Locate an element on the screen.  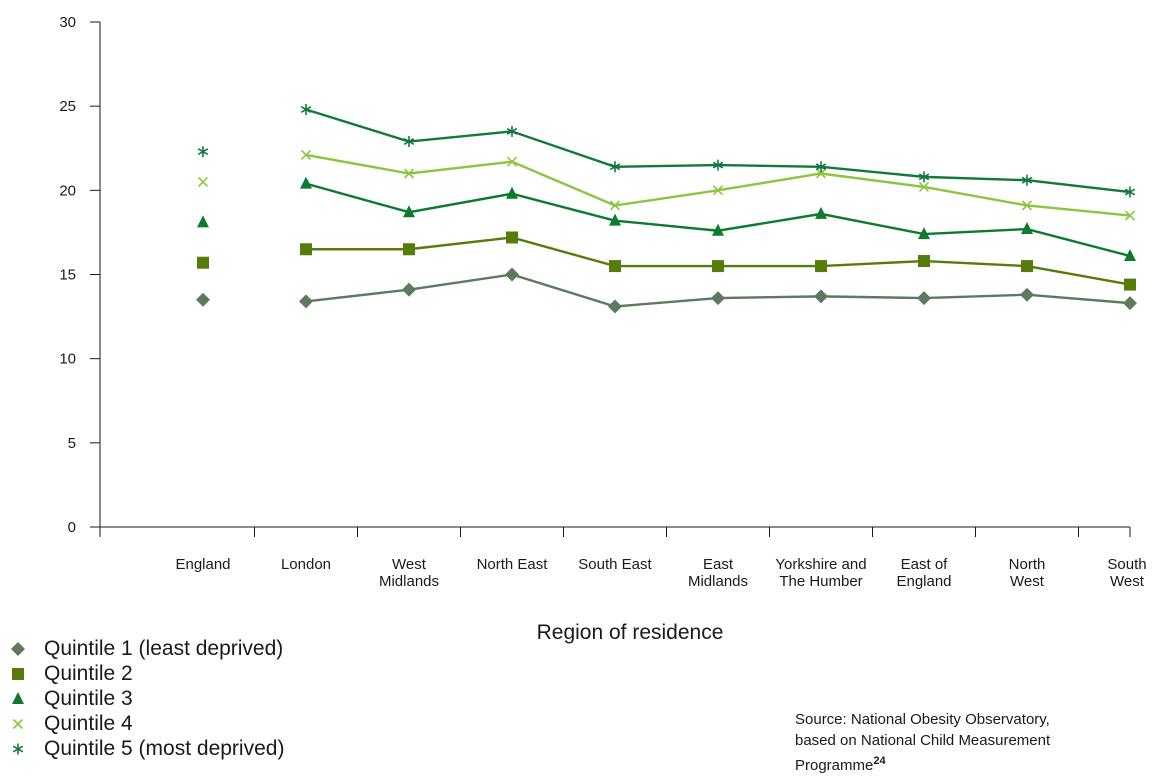
x-tick-label: South East is located at coordinates (615, 564).